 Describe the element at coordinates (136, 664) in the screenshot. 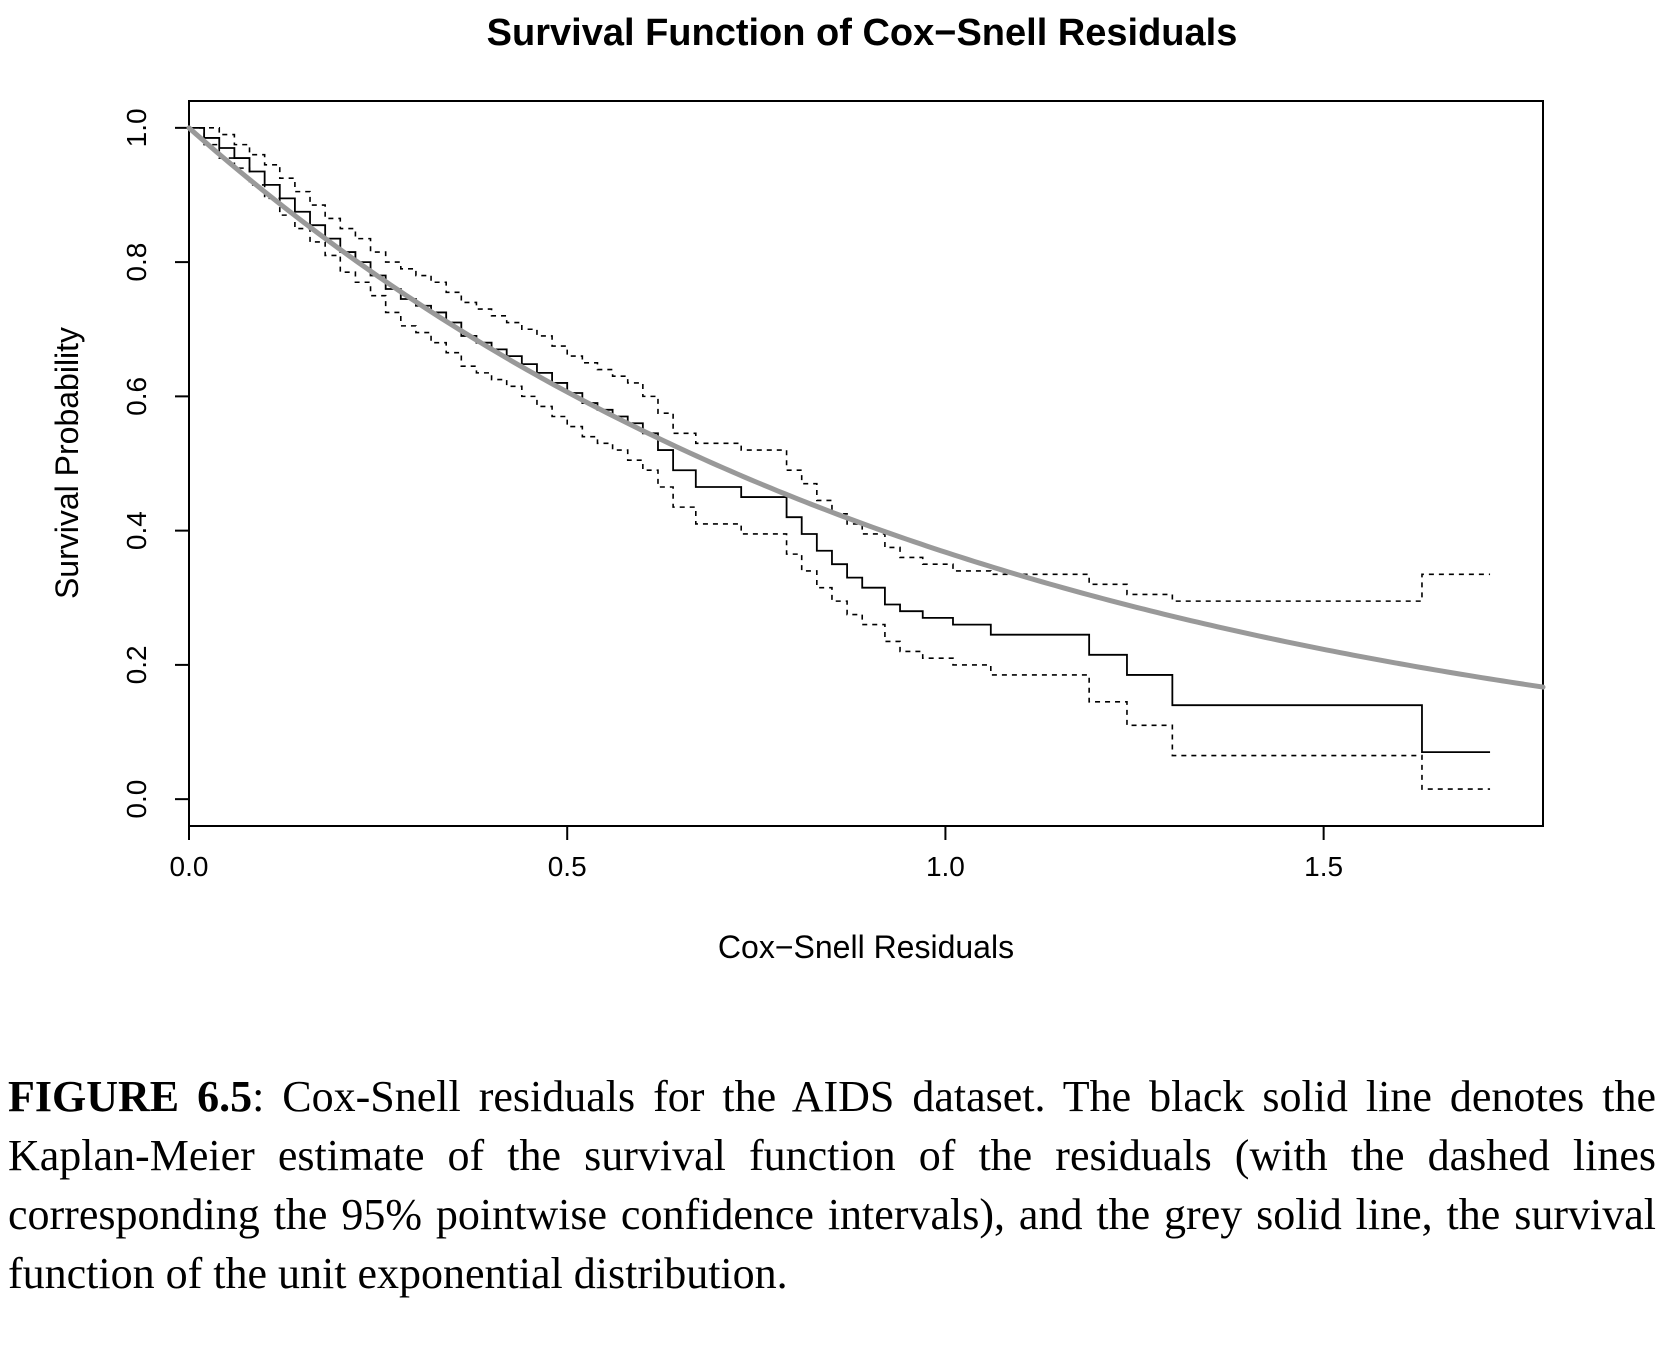

I see `y-tick-label: 0.2` at that location.